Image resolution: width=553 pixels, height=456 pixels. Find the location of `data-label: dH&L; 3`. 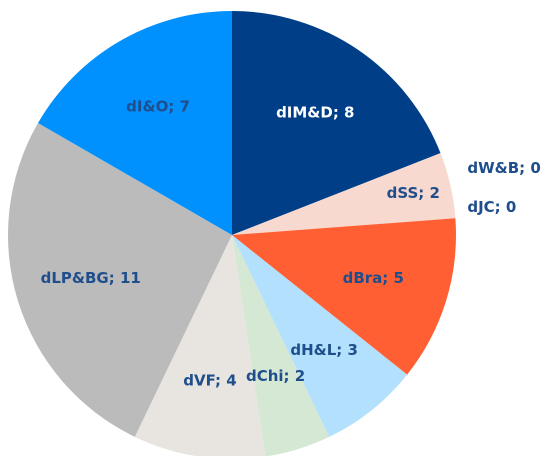

data-label: dH&L; 3 is located at coordinates (324, 350).